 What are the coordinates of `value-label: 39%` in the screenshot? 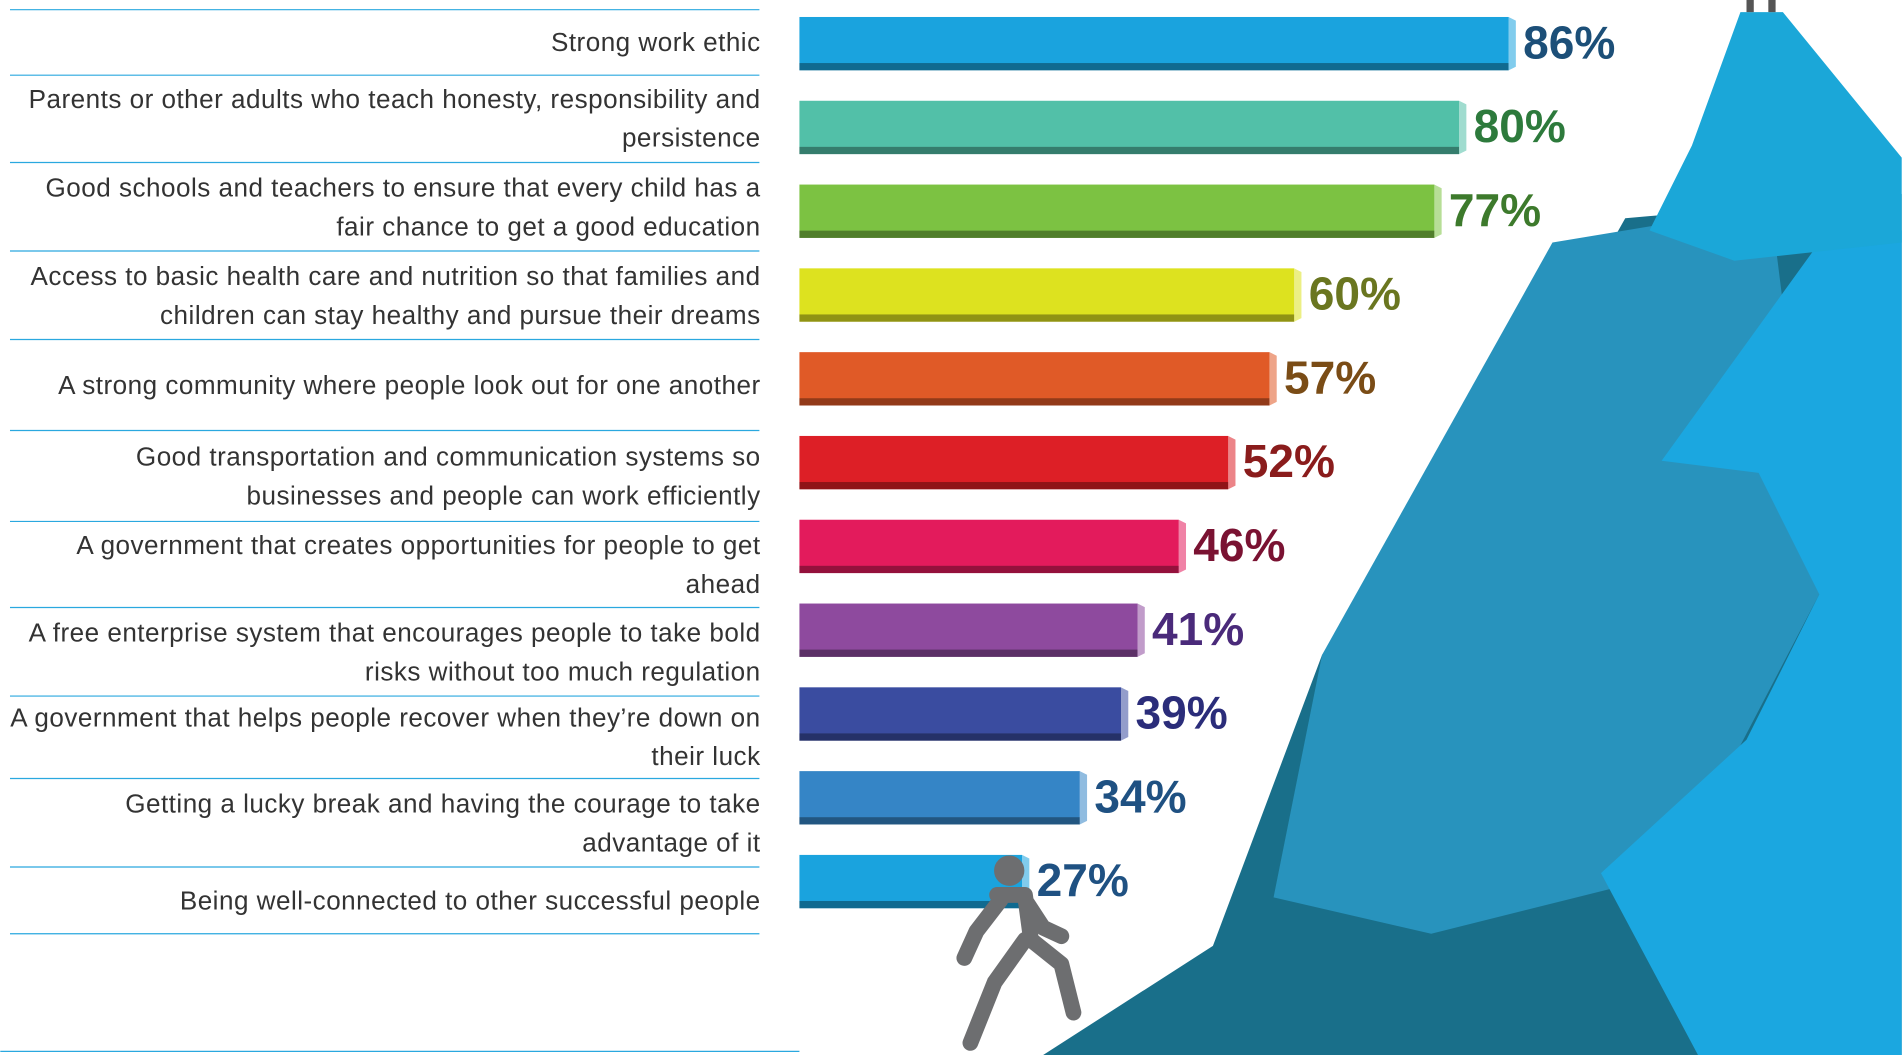 It's located at (1182, 713).